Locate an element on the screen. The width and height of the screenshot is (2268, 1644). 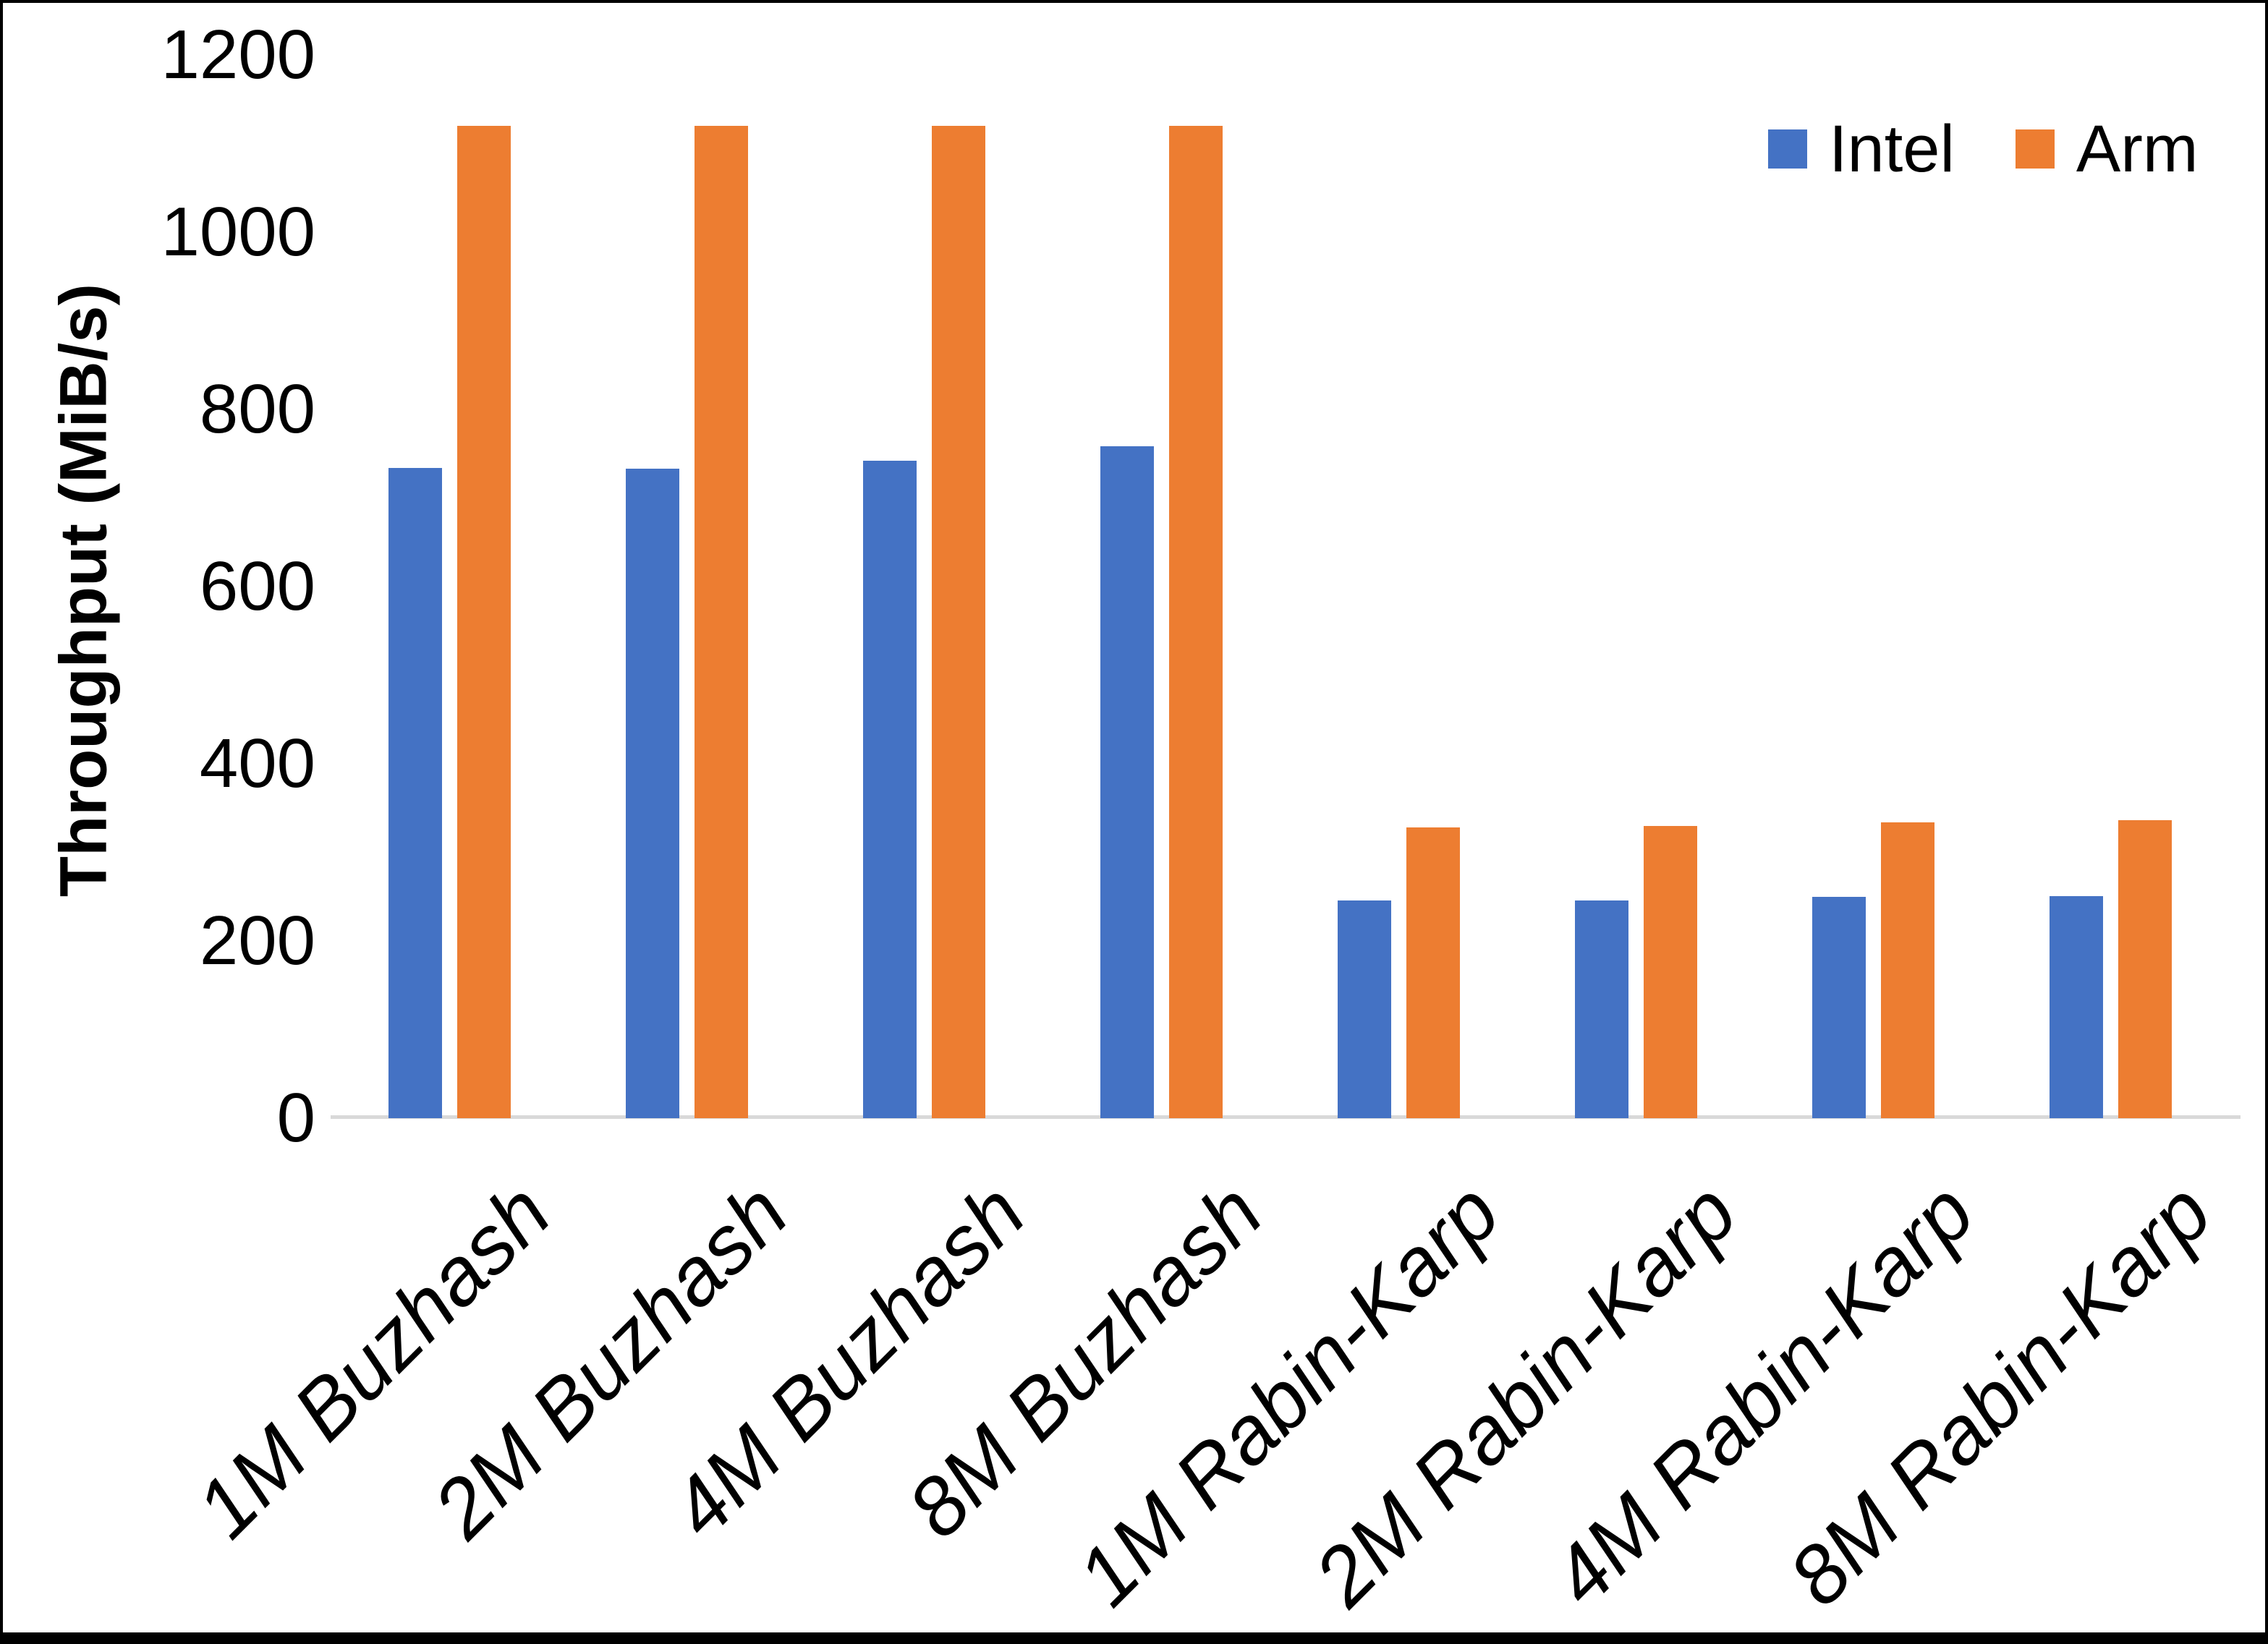
bar-intel-8m-rabin-karp is located at coordinates (2076, 1006).